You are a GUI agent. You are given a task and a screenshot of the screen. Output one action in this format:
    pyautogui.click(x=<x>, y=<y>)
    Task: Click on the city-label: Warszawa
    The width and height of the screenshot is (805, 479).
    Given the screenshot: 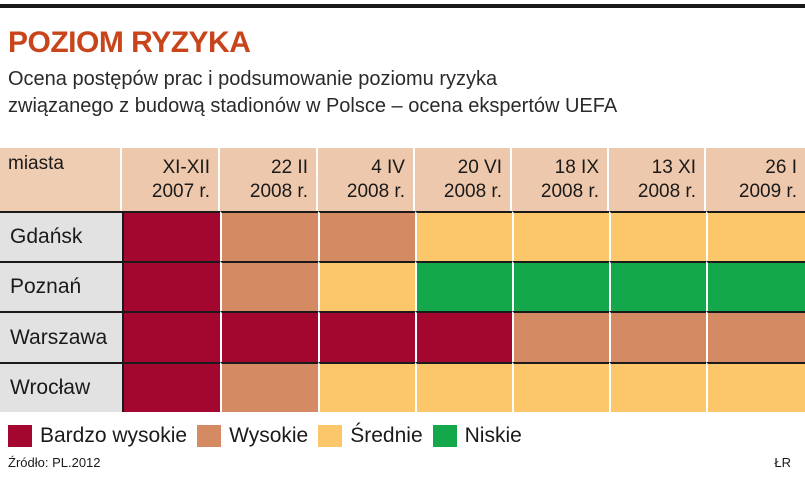 What is the action you would take?
    pyautogui.click(x=61, y=336)
    